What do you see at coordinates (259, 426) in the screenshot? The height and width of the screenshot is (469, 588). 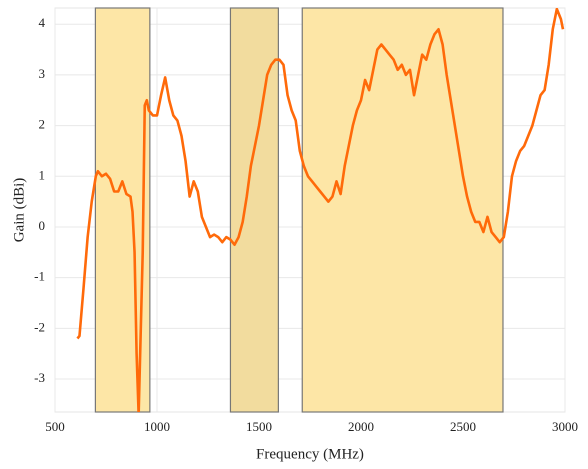 I see `x-tick-label: 1500` at bounding box center [259, 426].